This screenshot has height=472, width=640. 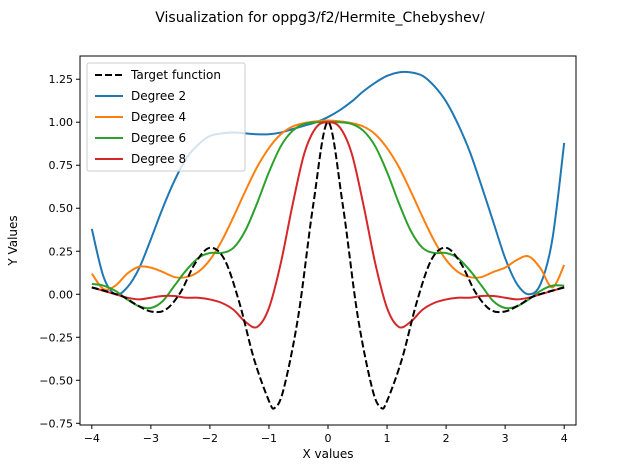 I want to click on x-tick-label: 4, so click(x=564, y=438).